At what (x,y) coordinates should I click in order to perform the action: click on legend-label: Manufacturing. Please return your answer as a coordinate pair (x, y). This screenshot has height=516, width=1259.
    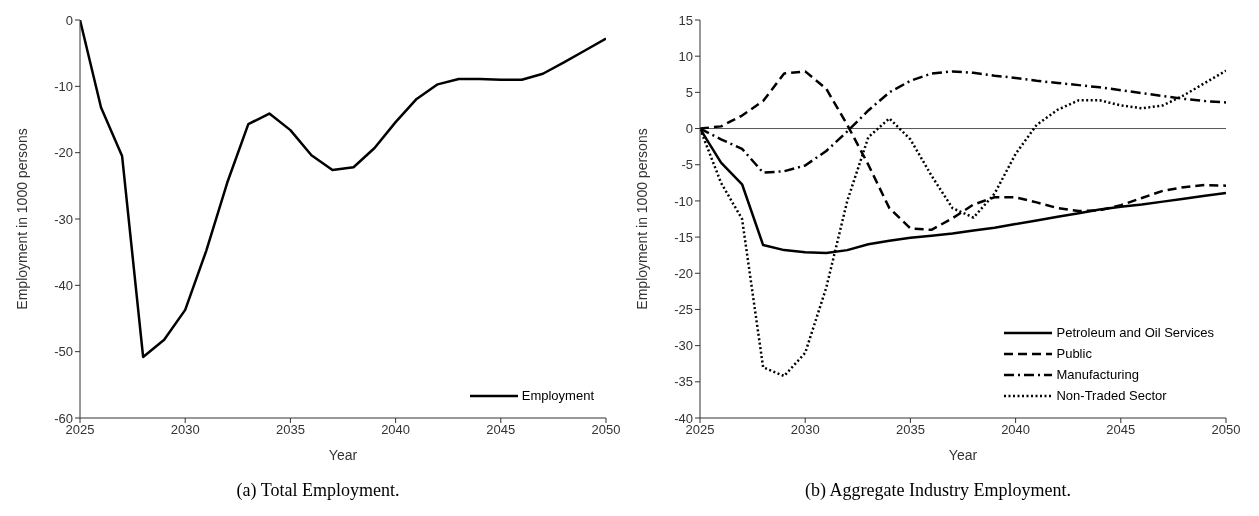
    Looking at the image, I should click on (1097, 374).